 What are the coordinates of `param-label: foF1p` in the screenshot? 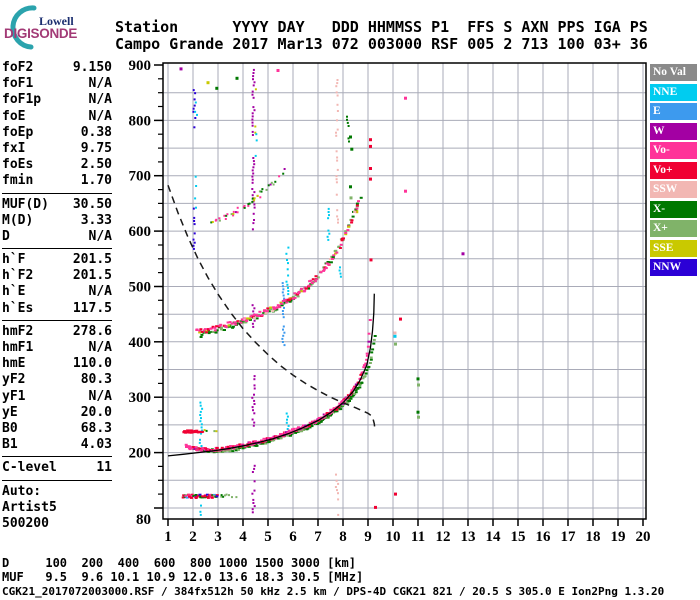 It's located at (22, 100).